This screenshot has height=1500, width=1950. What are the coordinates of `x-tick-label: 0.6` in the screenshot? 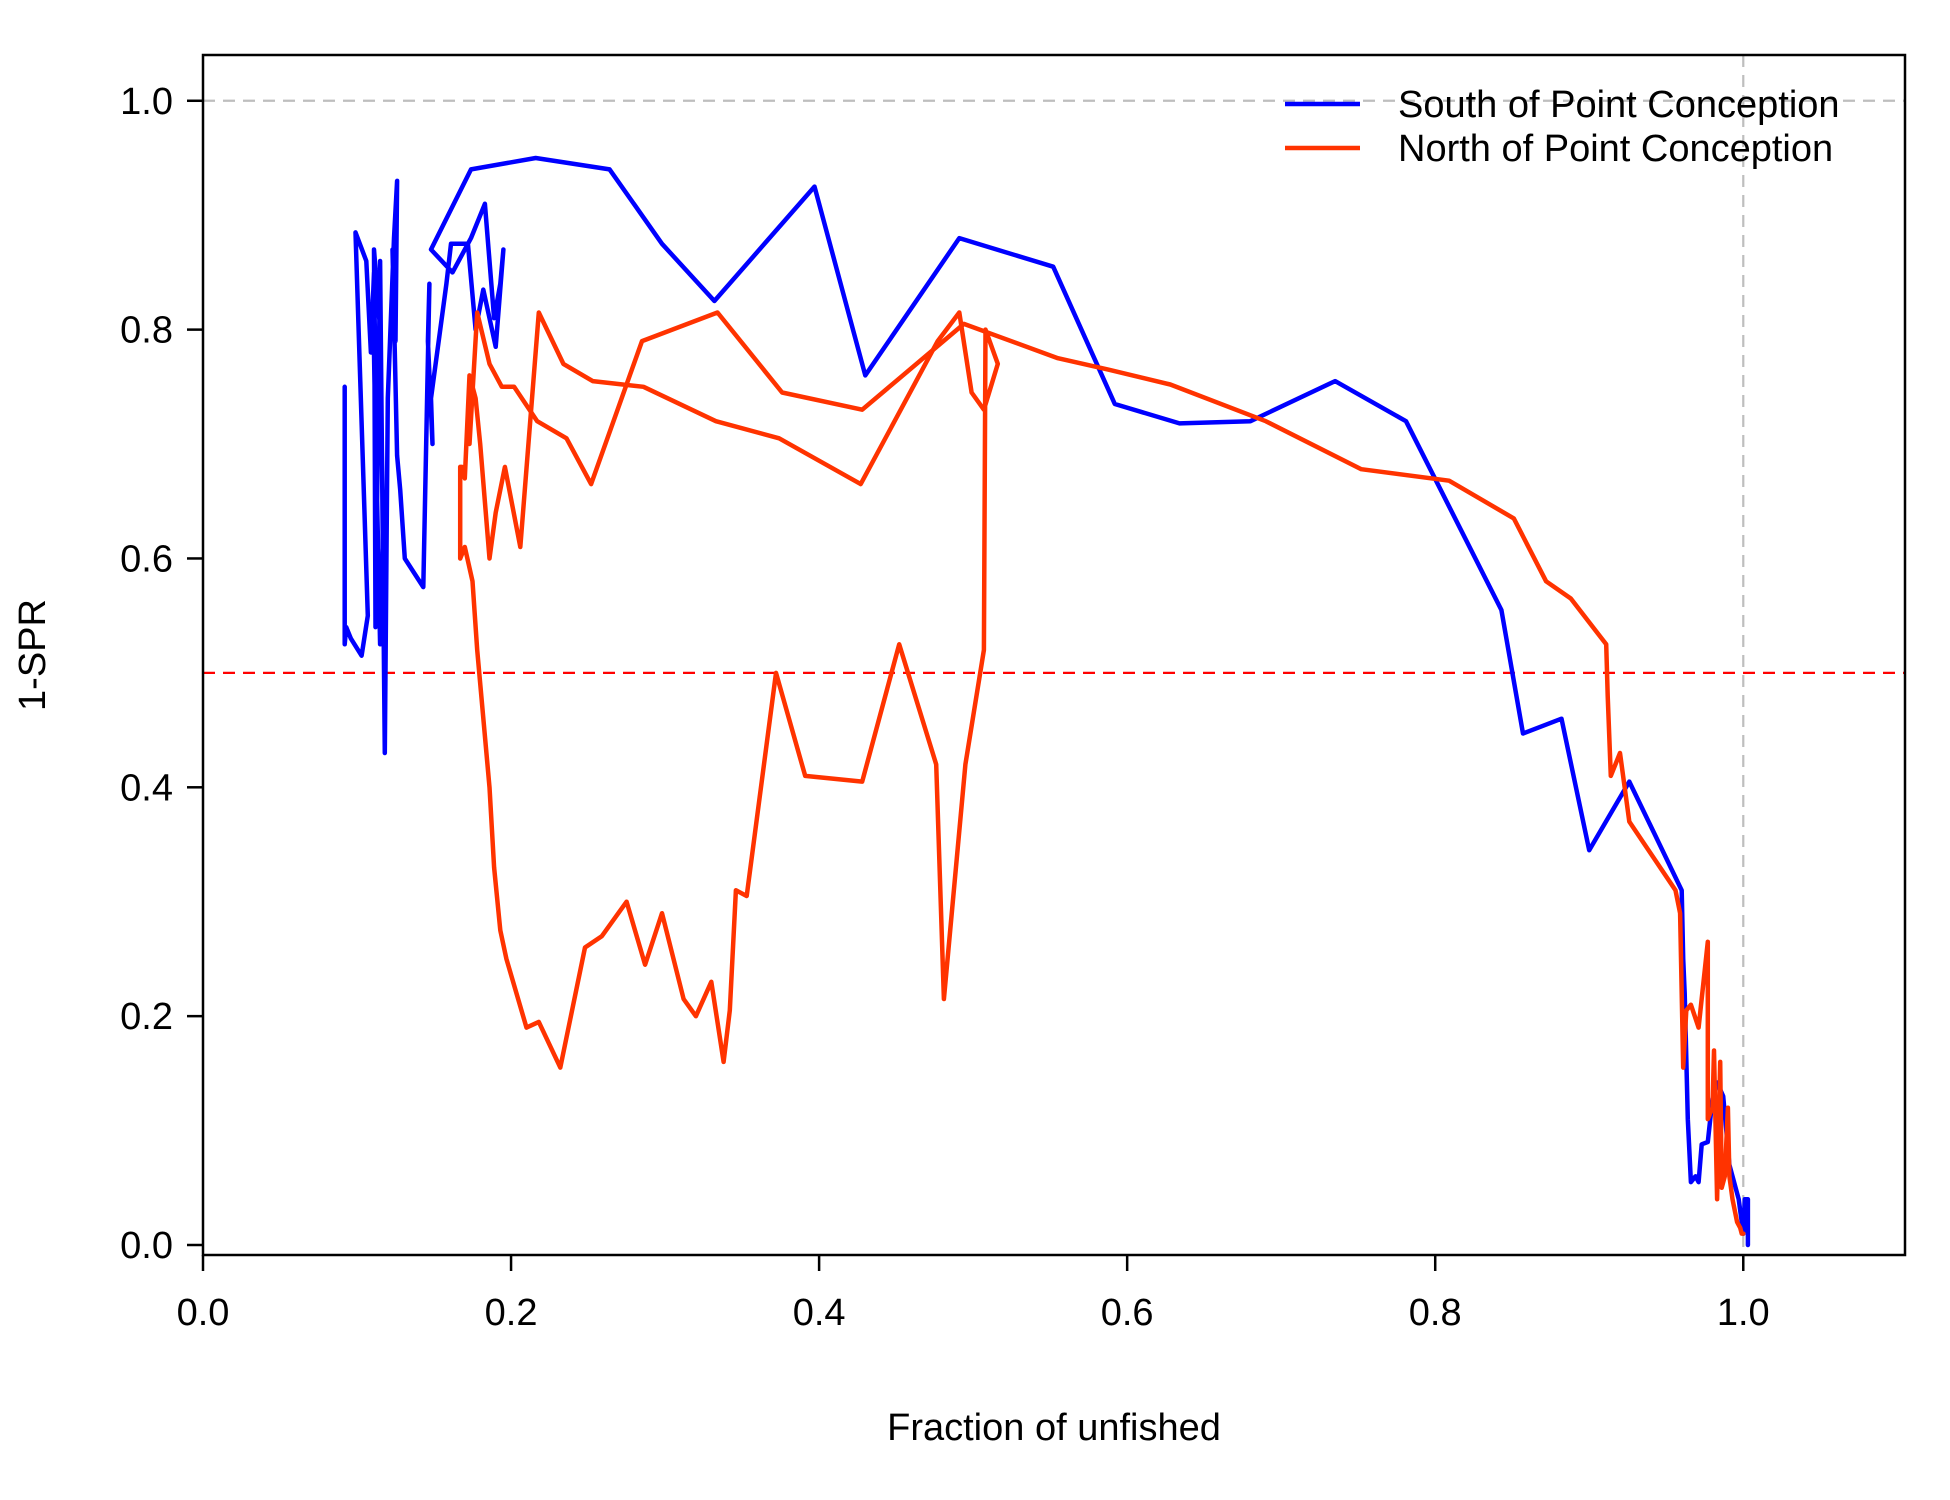 It's located at (1127, 1313).